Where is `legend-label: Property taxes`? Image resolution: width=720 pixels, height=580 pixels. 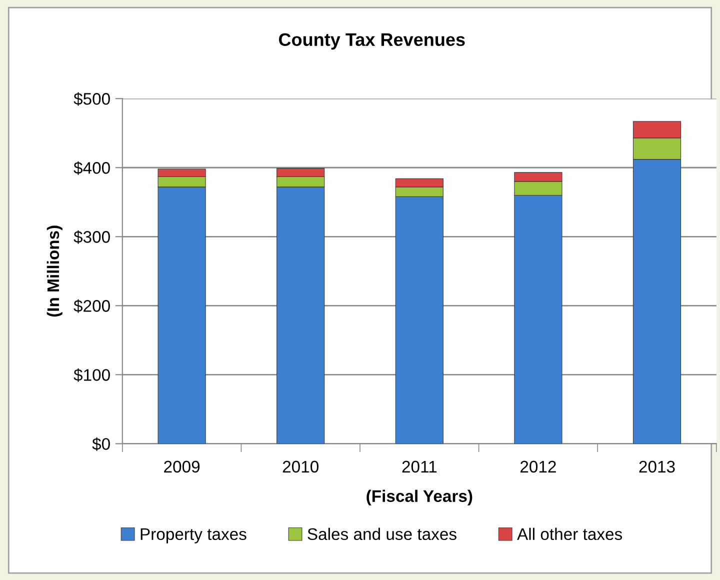 legend-label: Property taxes is located at coordinates (193, 536).